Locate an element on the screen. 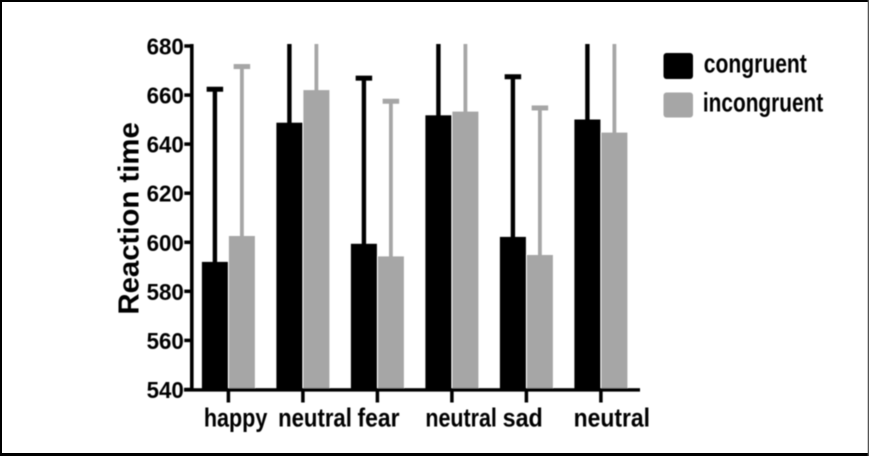 This screenshot has height=456, width=869. svg-text: happy is located at coordinates (236, 418).